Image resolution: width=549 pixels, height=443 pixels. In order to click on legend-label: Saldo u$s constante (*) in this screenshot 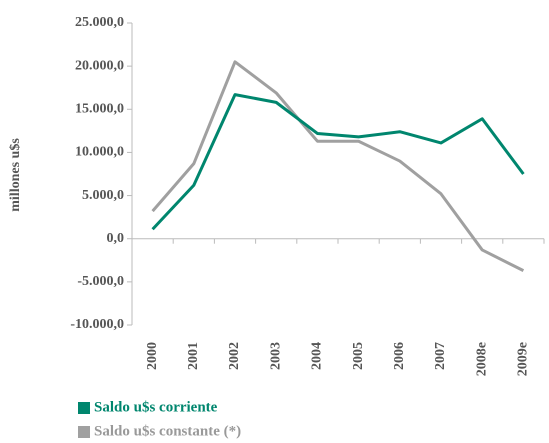, I will do `click(167, 431)`.